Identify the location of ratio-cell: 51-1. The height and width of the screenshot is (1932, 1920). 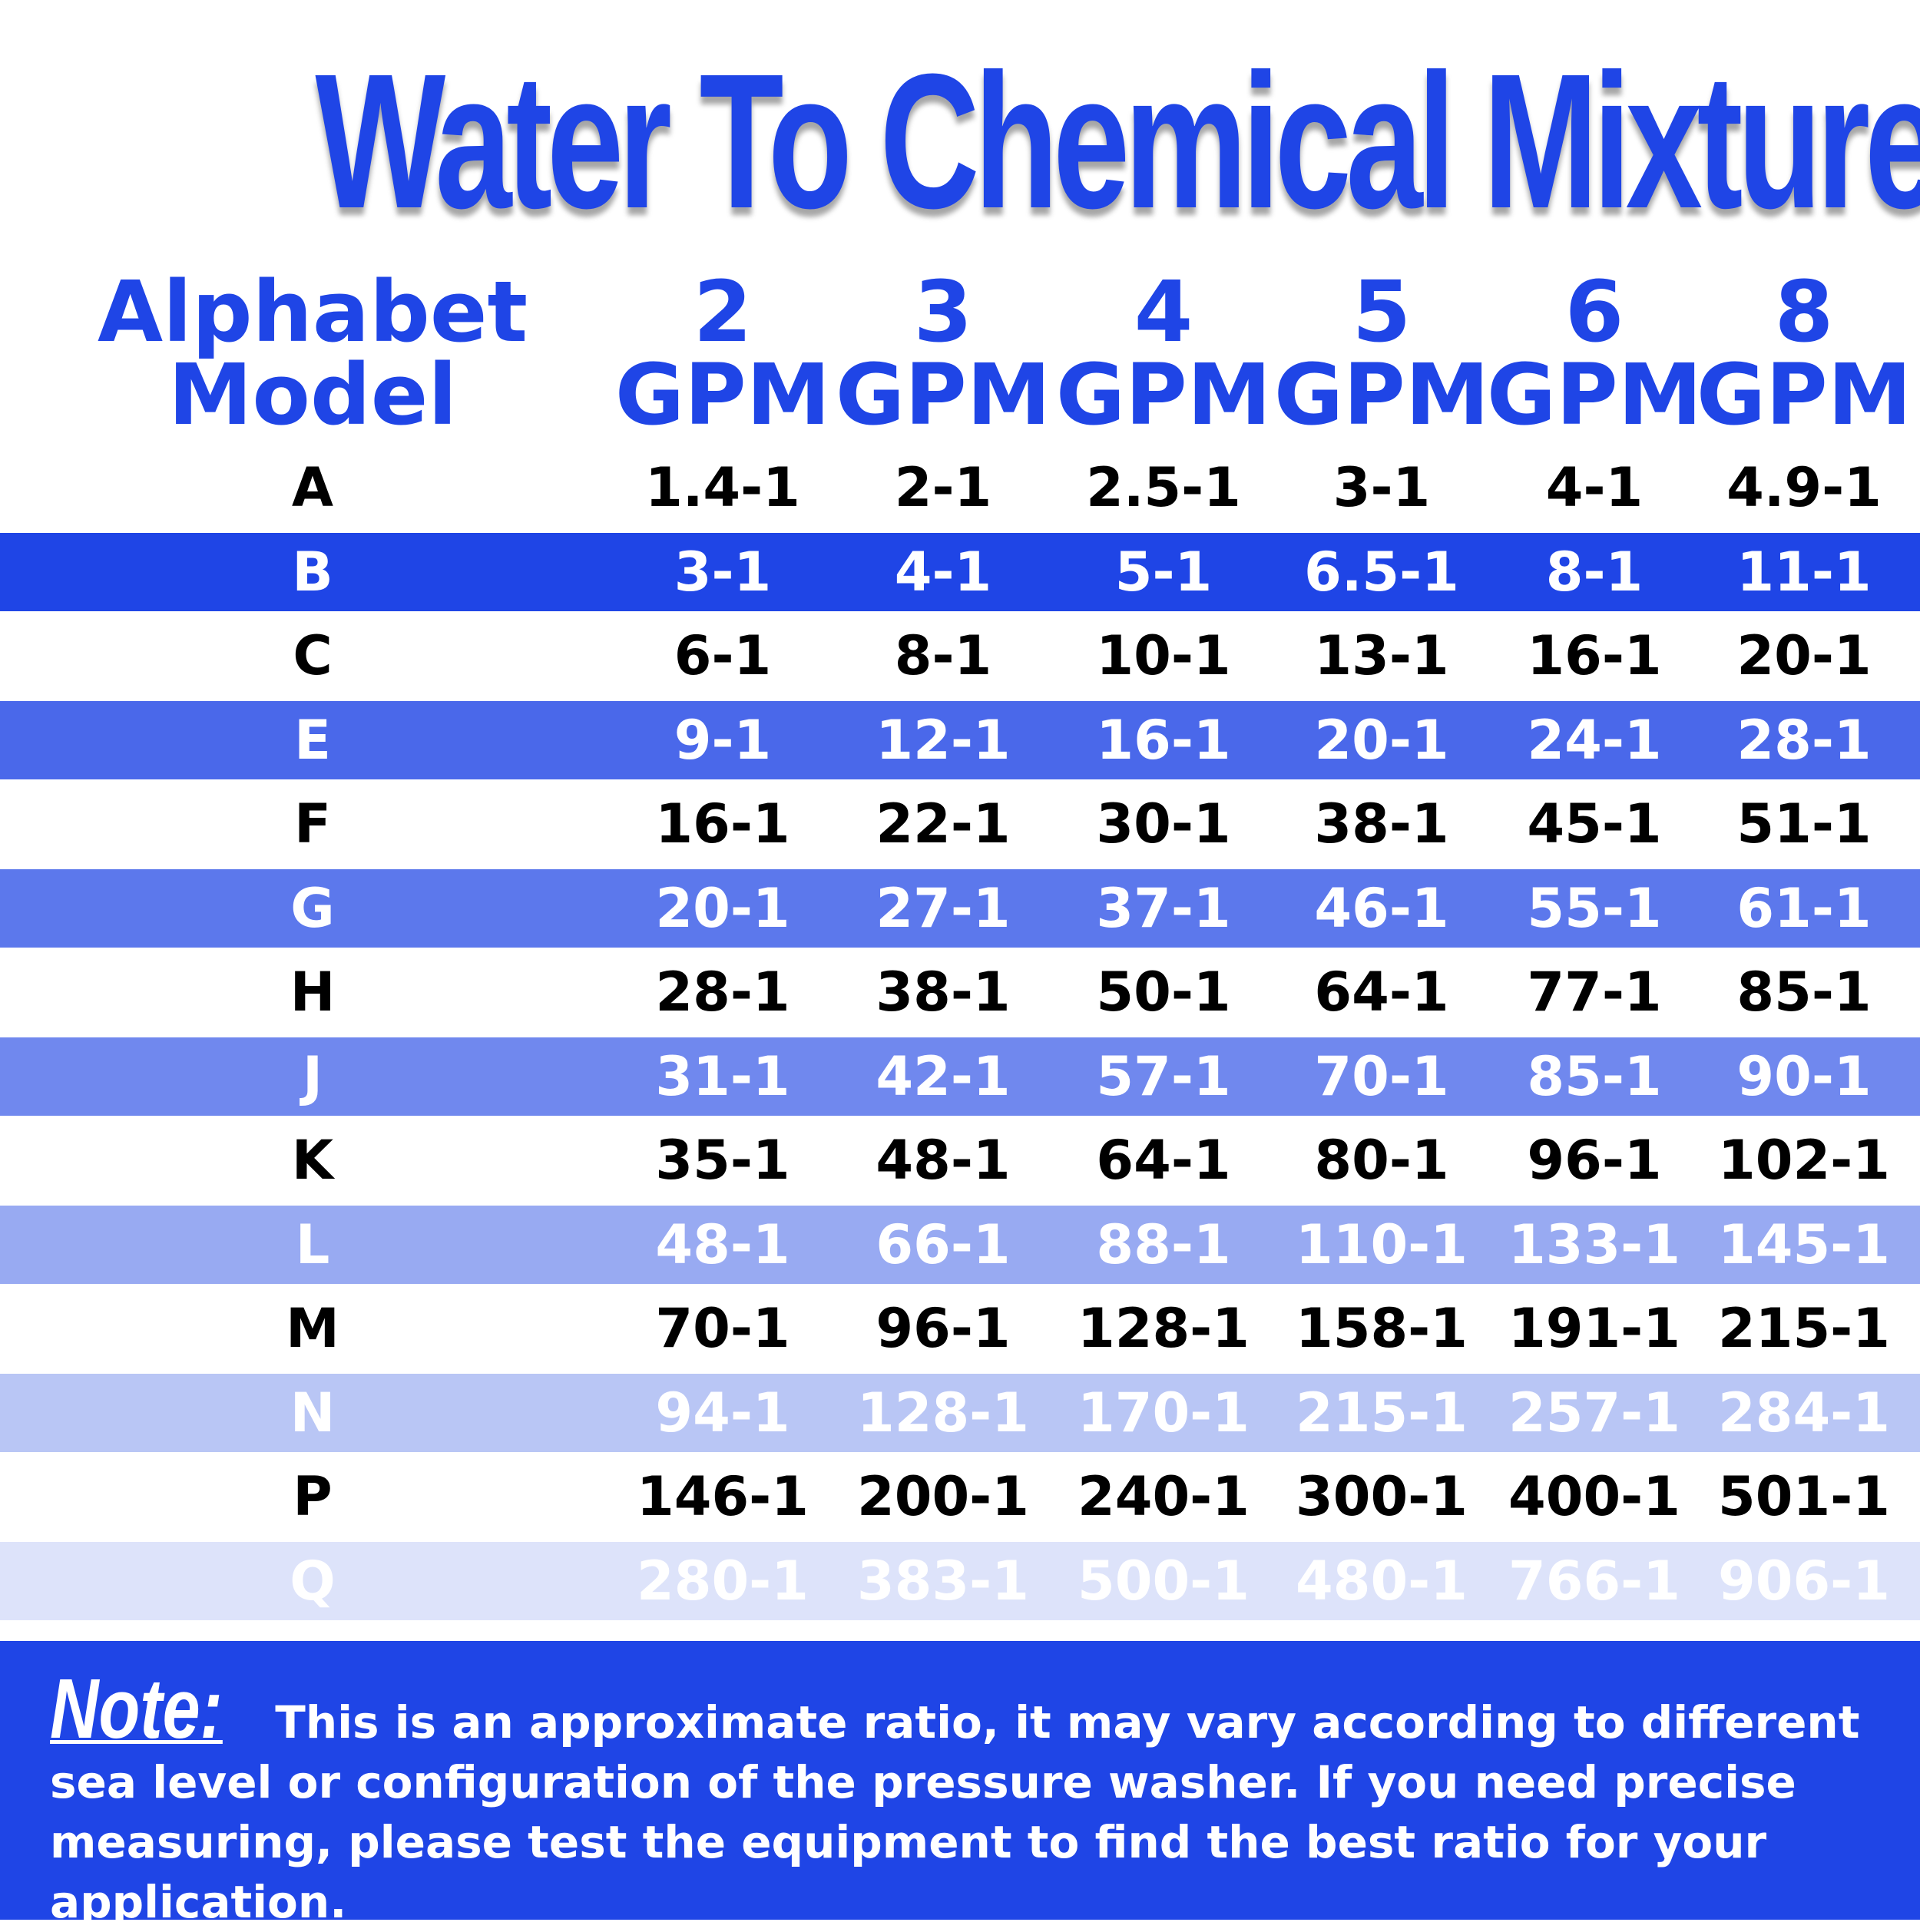
(1804, 823).